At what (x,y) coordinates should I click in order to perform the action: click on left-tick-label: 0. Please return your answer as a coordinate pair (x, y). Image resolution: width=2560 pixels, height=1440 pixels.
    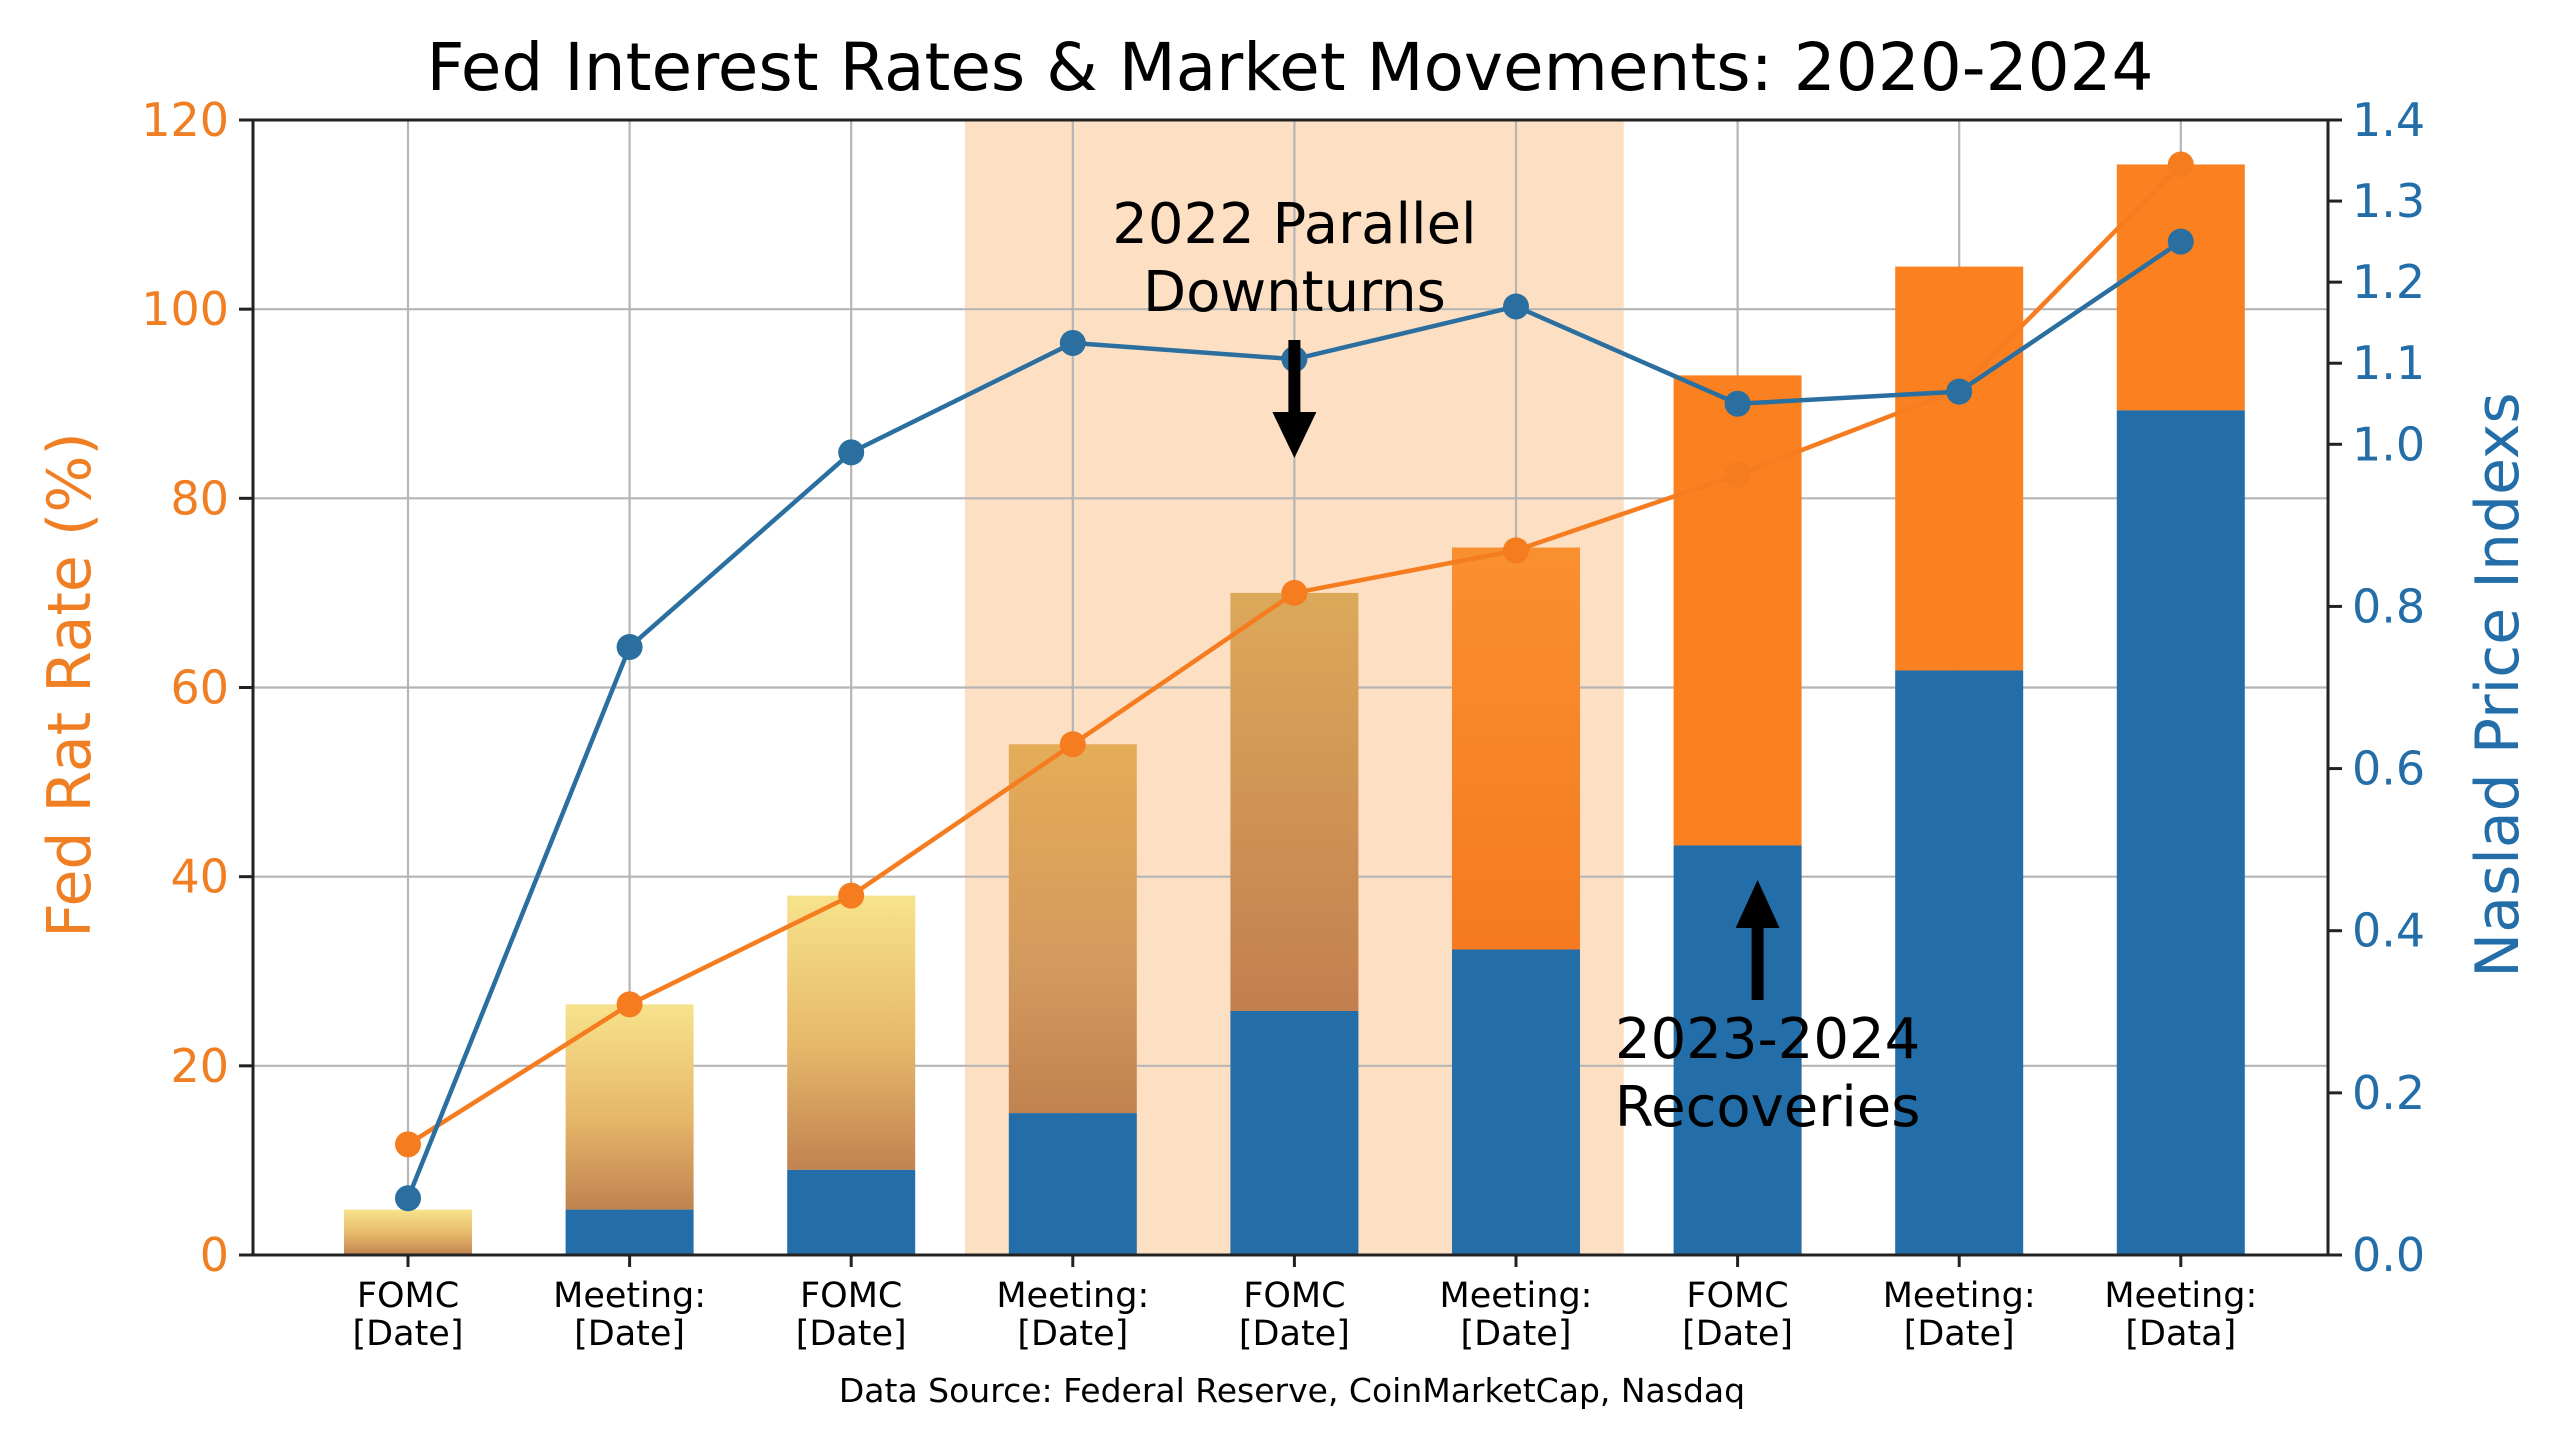
    Looking at the image, I should click on (214, 1255).